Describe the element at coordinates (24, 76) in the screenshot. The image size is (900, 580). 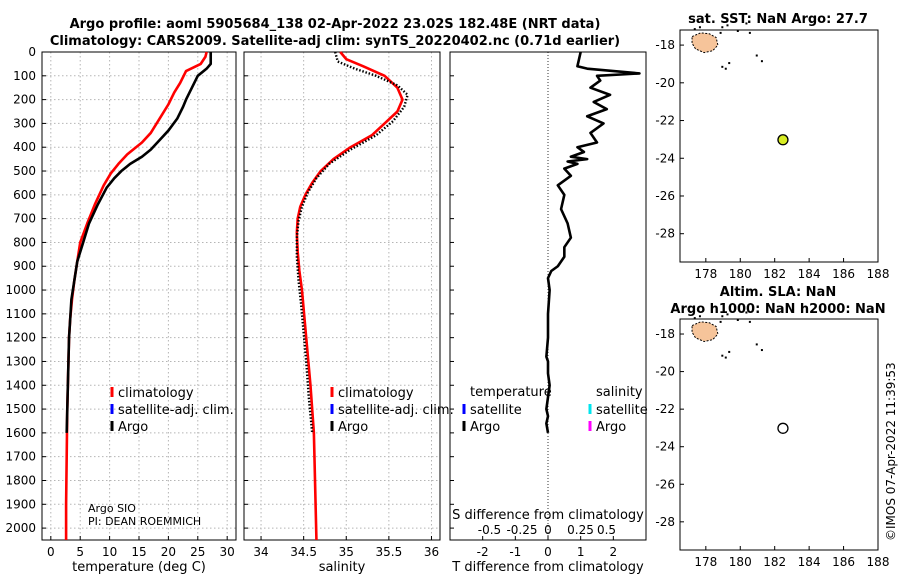
I see `y-tick-label: 100` at that location.